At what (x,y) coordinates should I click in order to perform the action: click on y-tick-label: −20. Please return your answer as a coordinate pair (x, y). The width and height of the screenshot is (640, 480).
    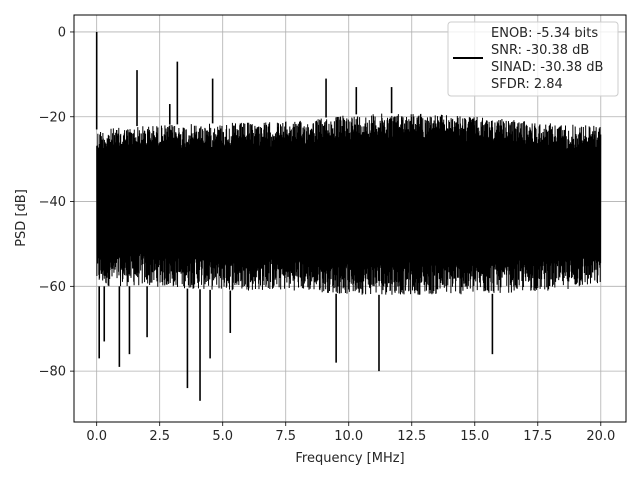
    Looking at the image, I should click on (52, 117).